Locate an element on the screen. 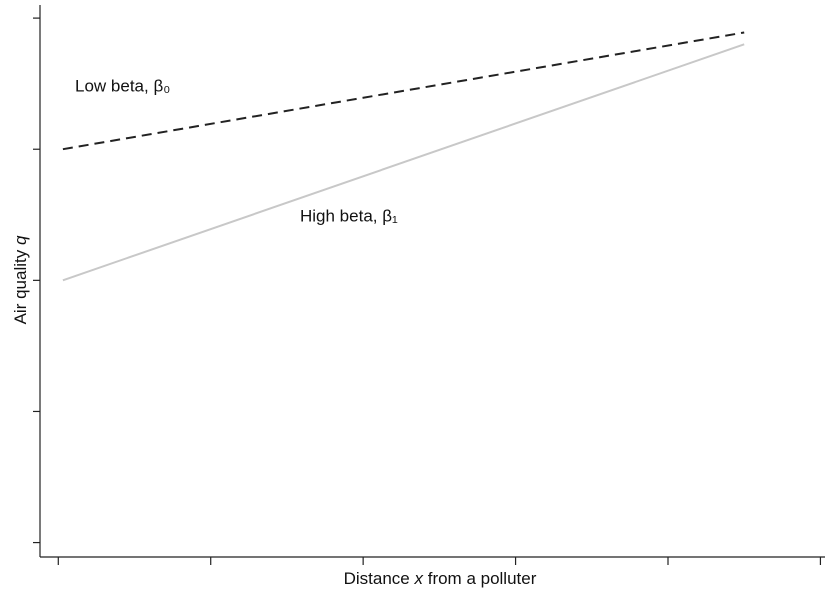 The height and width of the screenshot is (594, 830). x-axis-title-part: x is located at coordinates (418, 578).